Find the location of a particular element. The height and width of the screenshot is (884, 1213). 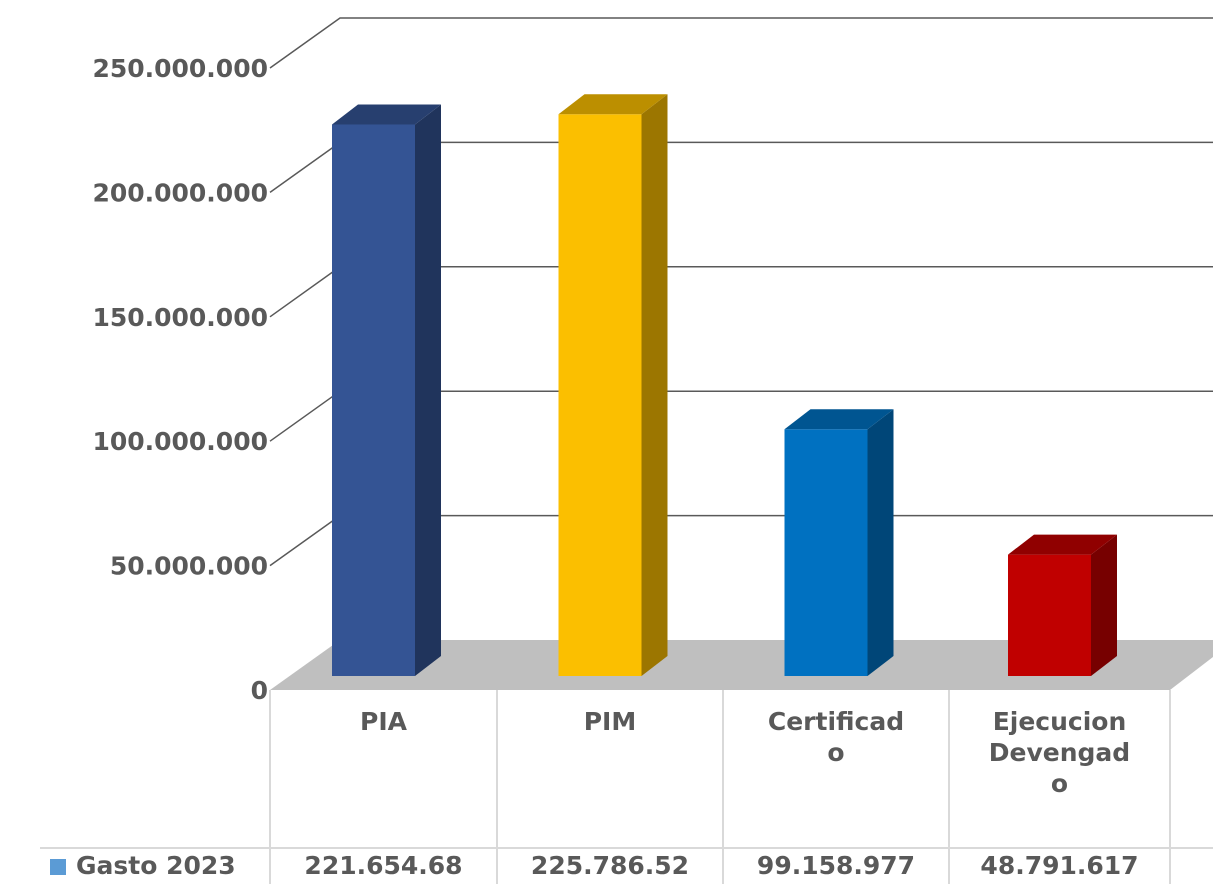

y-tick-label: 100.000.000 is located at coordinates (180, 441).